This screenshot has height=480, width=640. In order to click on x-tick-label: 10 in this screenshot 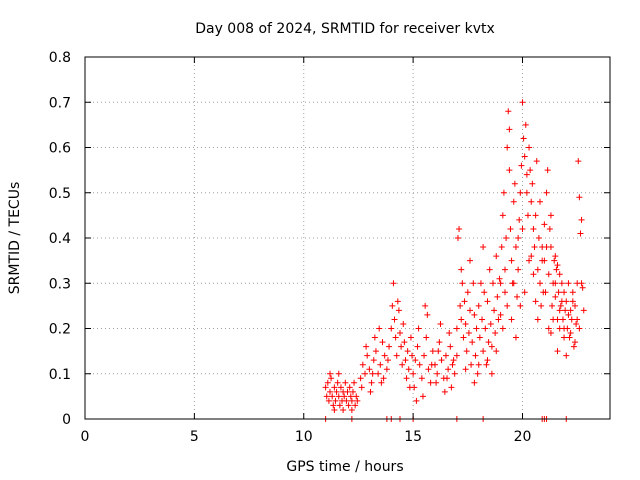, I will do `click(304, 437)`.